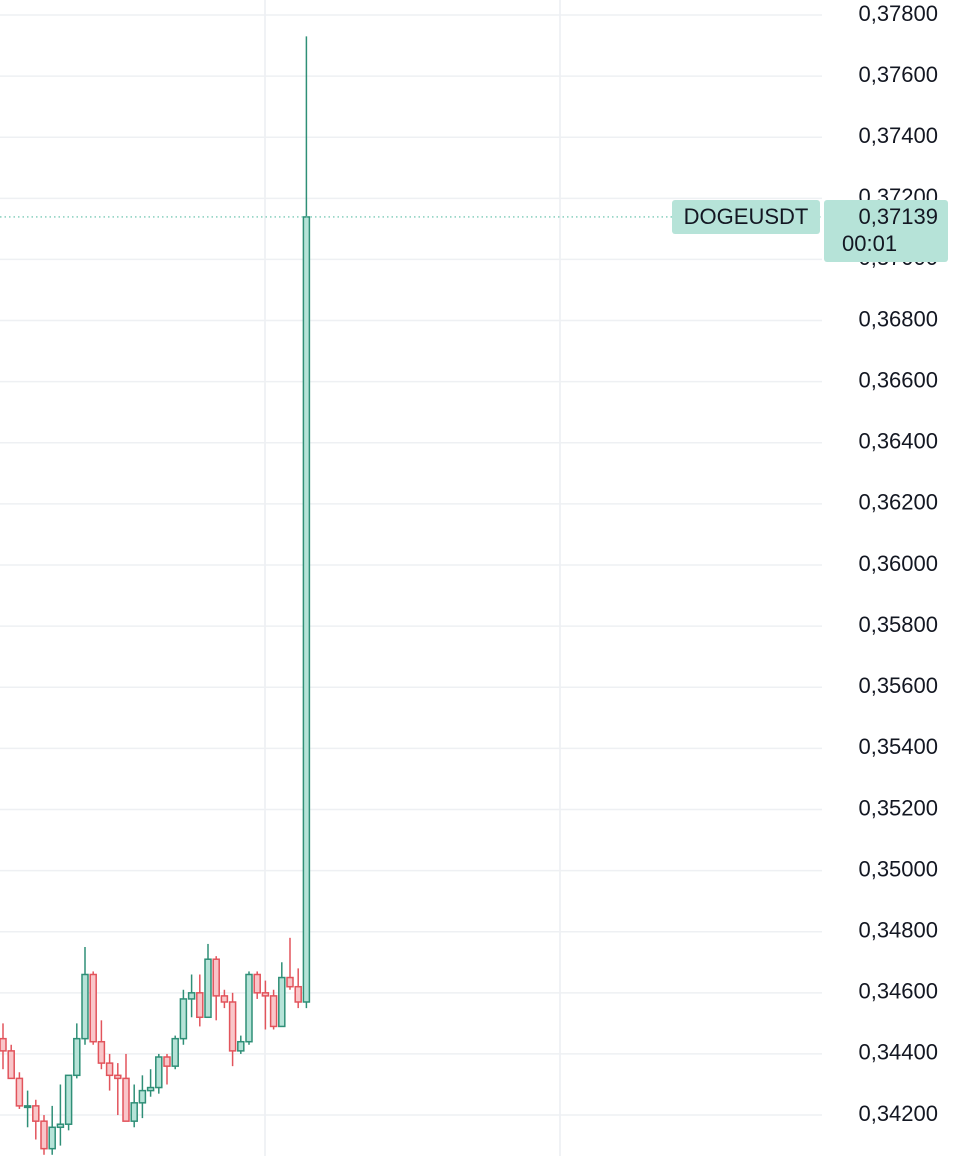 The width and height of the screenshot is (960, 1156). I want to click on price-badge, so click(886, 230).